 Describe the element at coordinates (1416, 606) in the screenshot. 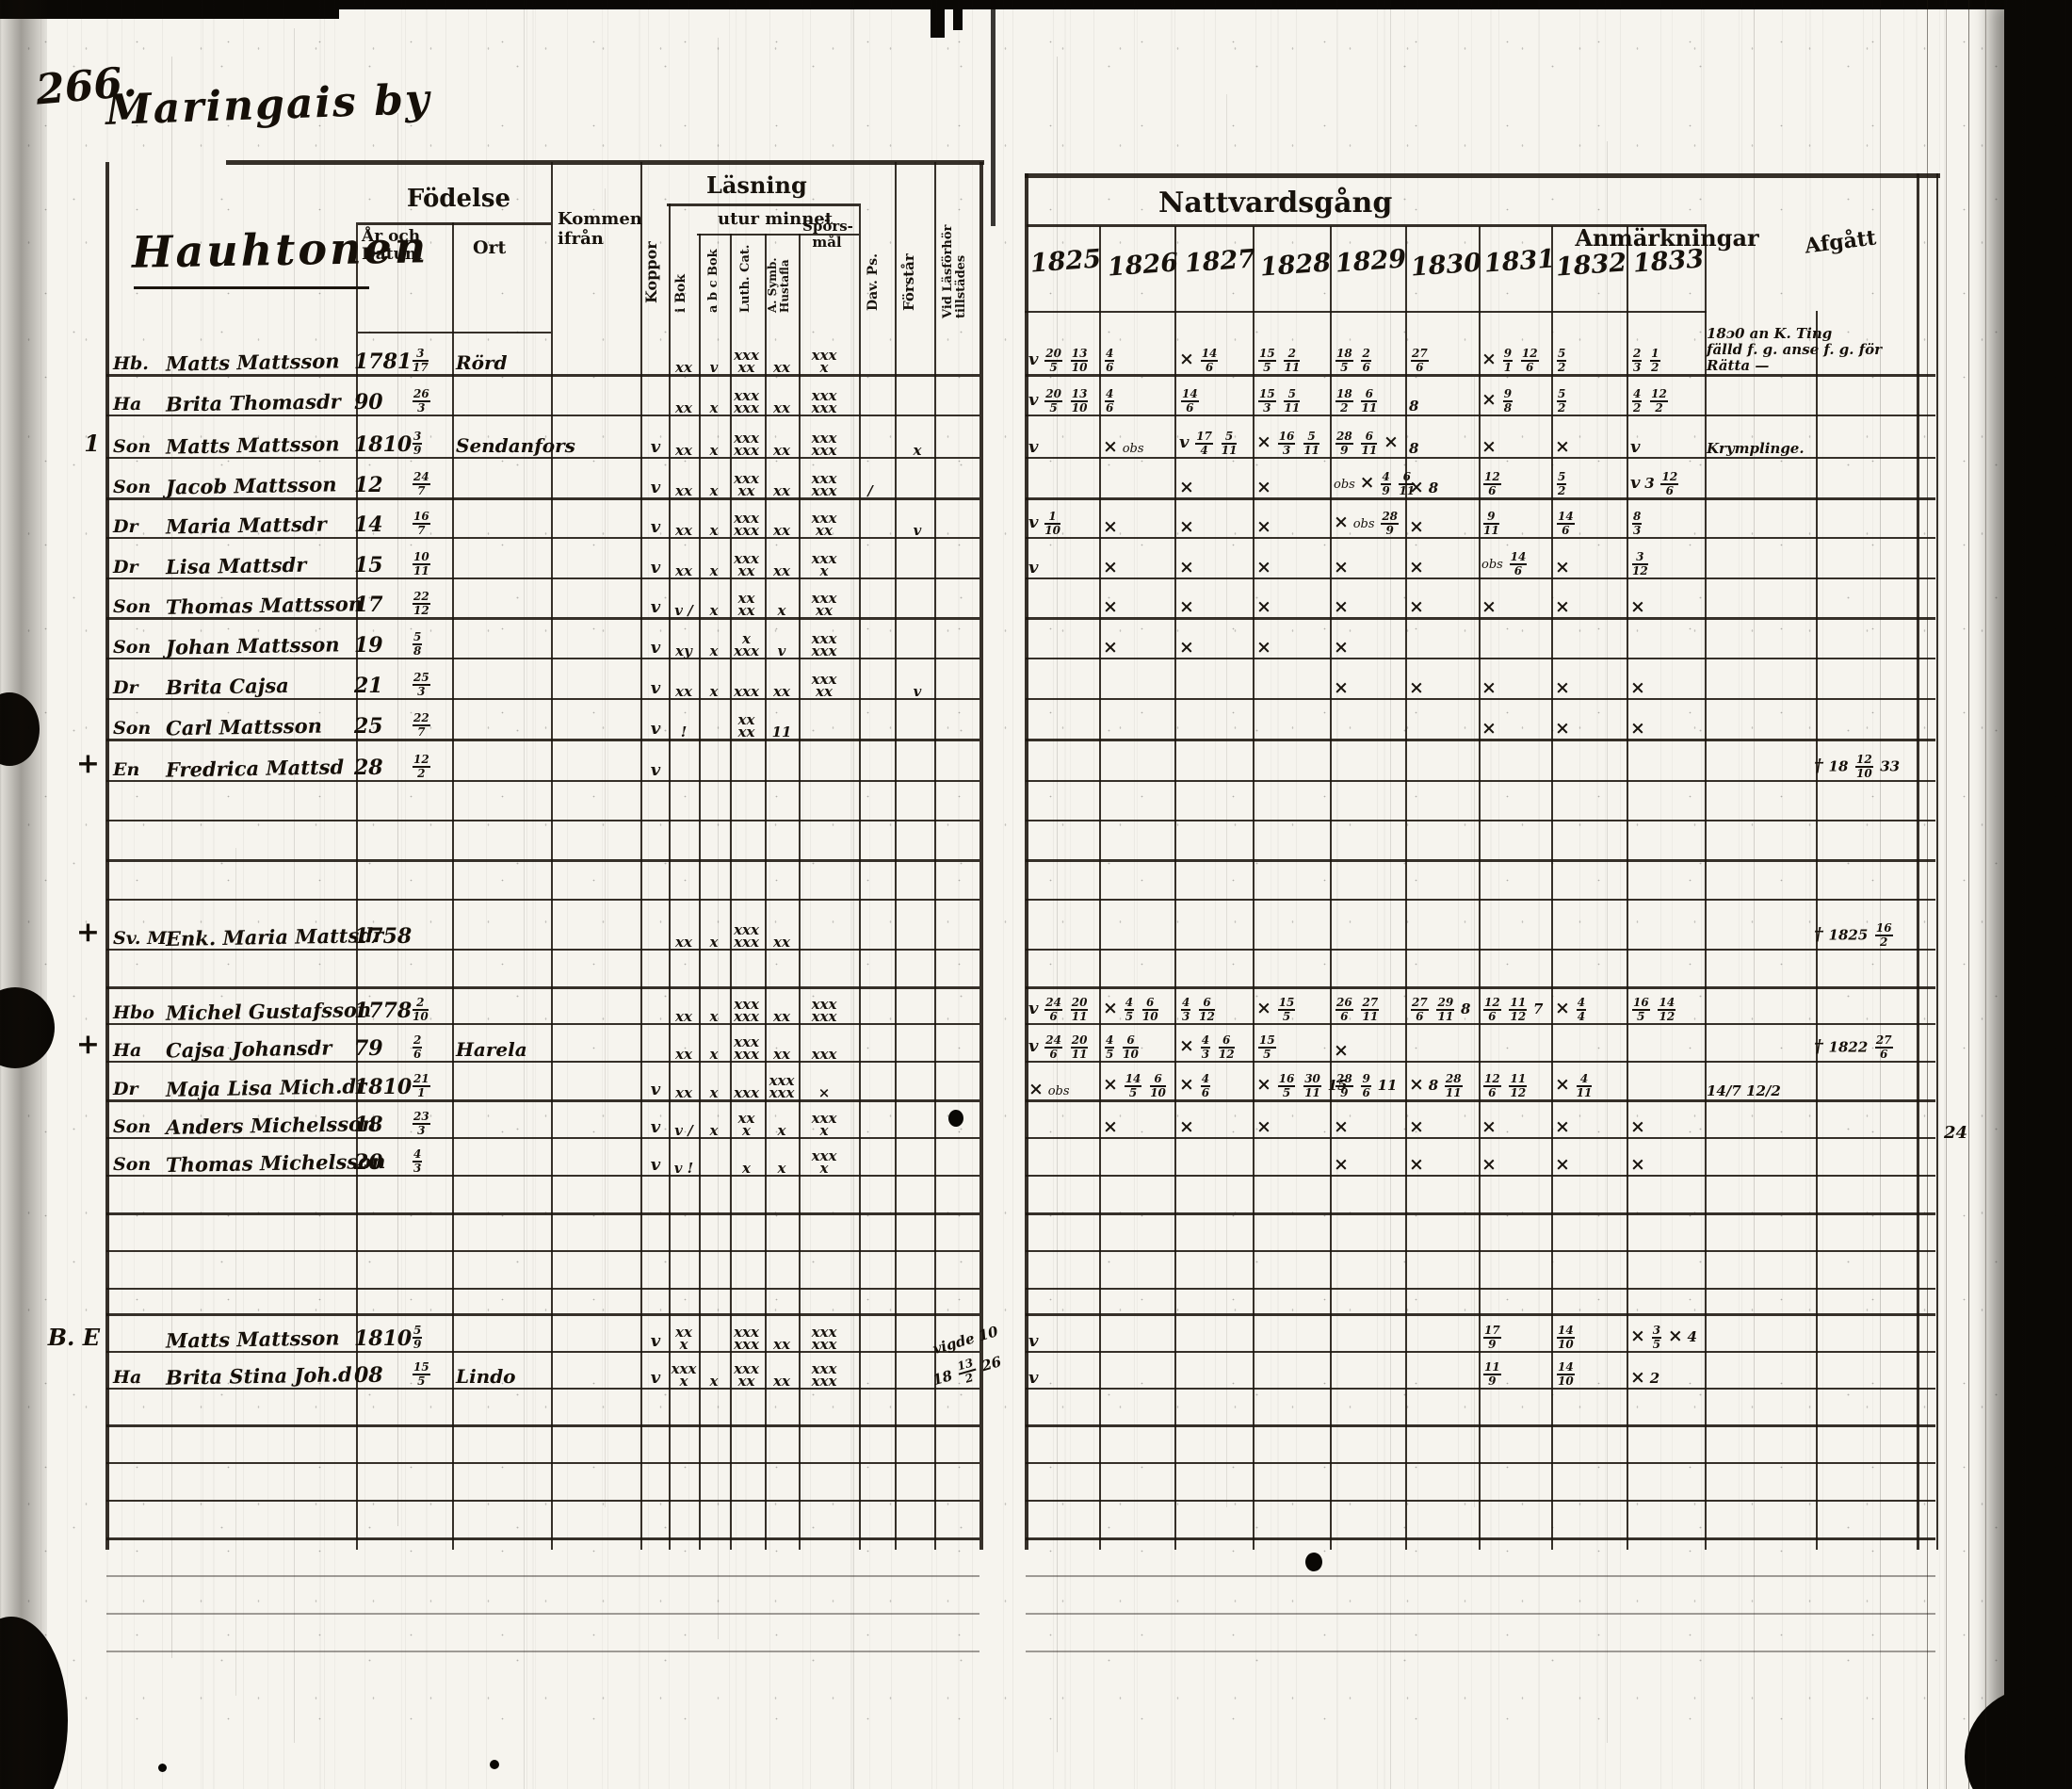

I see `communion-entry-1830: ×` at that location.